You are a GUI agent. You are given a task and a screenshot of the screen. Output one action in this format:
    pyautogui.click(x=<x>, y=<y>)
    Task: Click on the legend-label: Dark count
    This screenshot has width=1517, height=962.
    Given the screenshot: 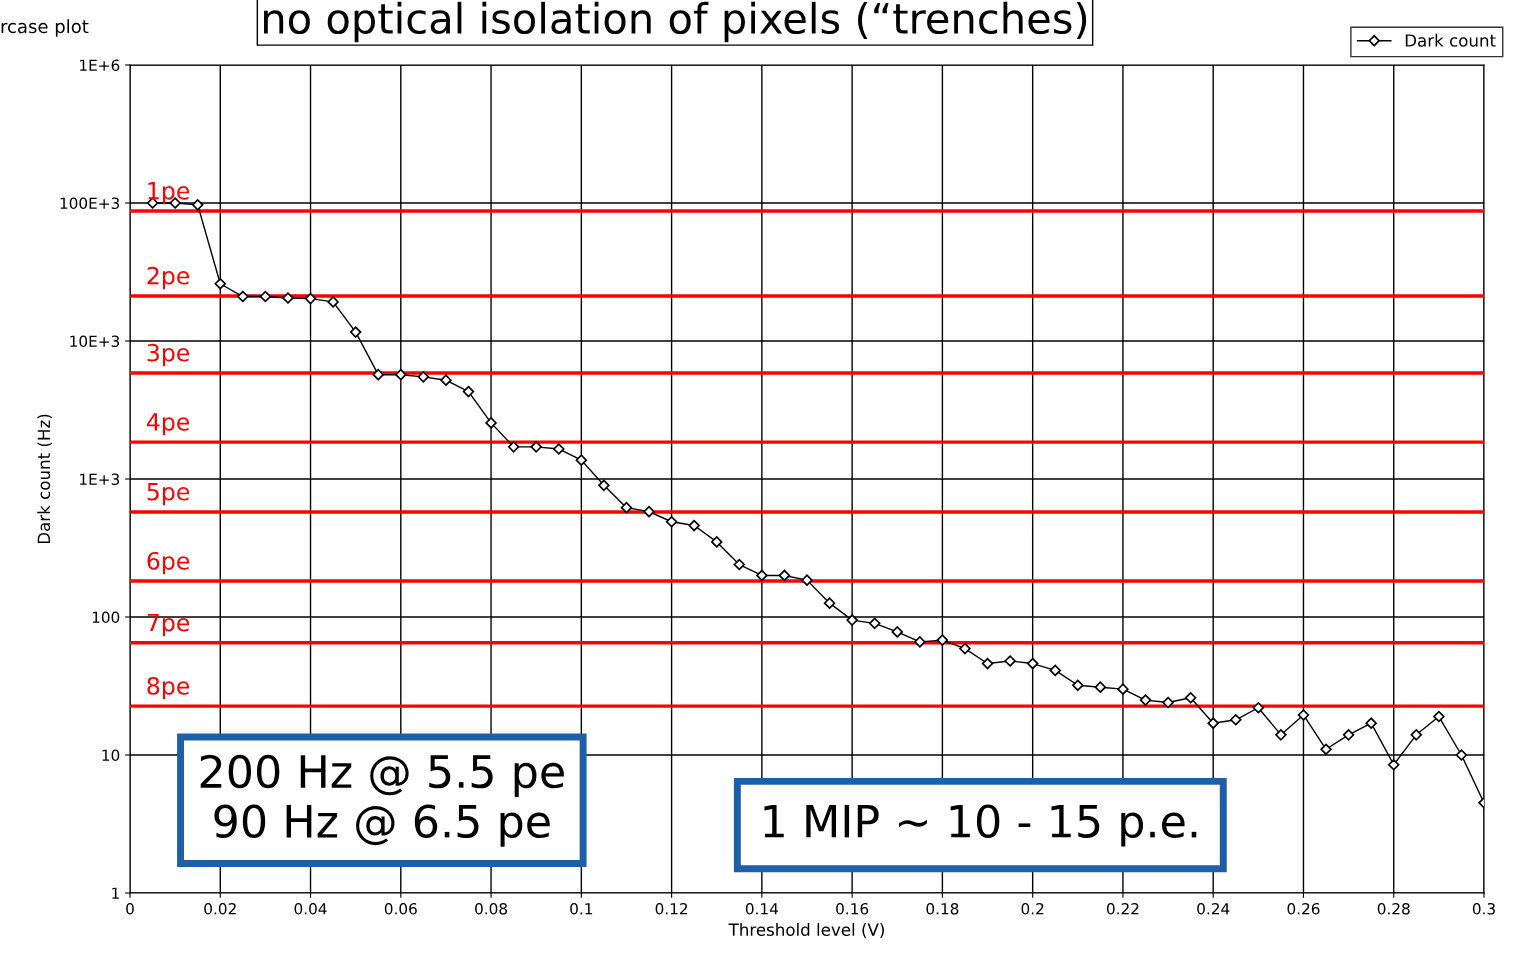 What is the action you would take?
    pyautogui.click(x=1450, y=40)
    